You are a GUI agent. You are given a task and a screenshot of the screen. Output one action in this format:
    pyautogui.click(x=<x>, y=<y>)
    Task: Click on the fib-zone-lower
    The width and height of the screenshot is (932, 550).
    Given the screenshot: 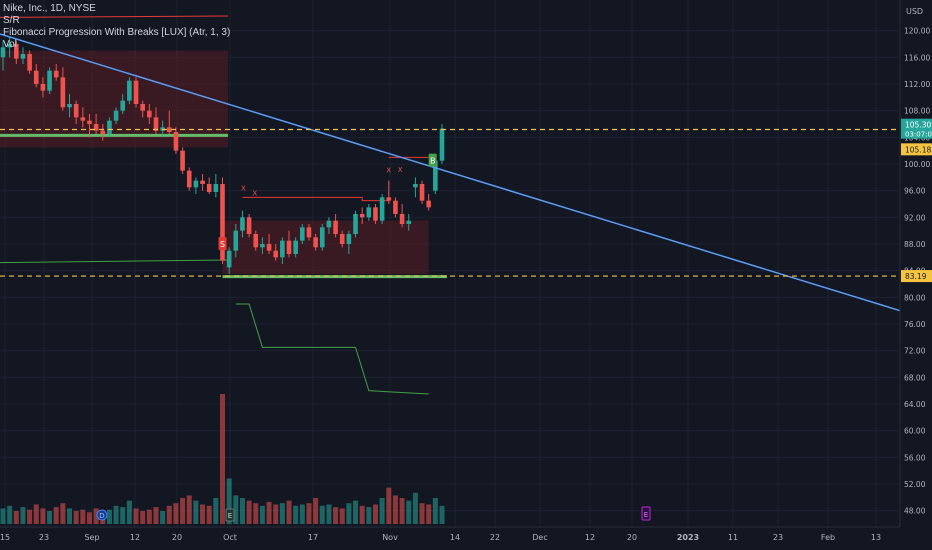 What is the action you would take?
    pyautogui.click(x=325, y=247)
    